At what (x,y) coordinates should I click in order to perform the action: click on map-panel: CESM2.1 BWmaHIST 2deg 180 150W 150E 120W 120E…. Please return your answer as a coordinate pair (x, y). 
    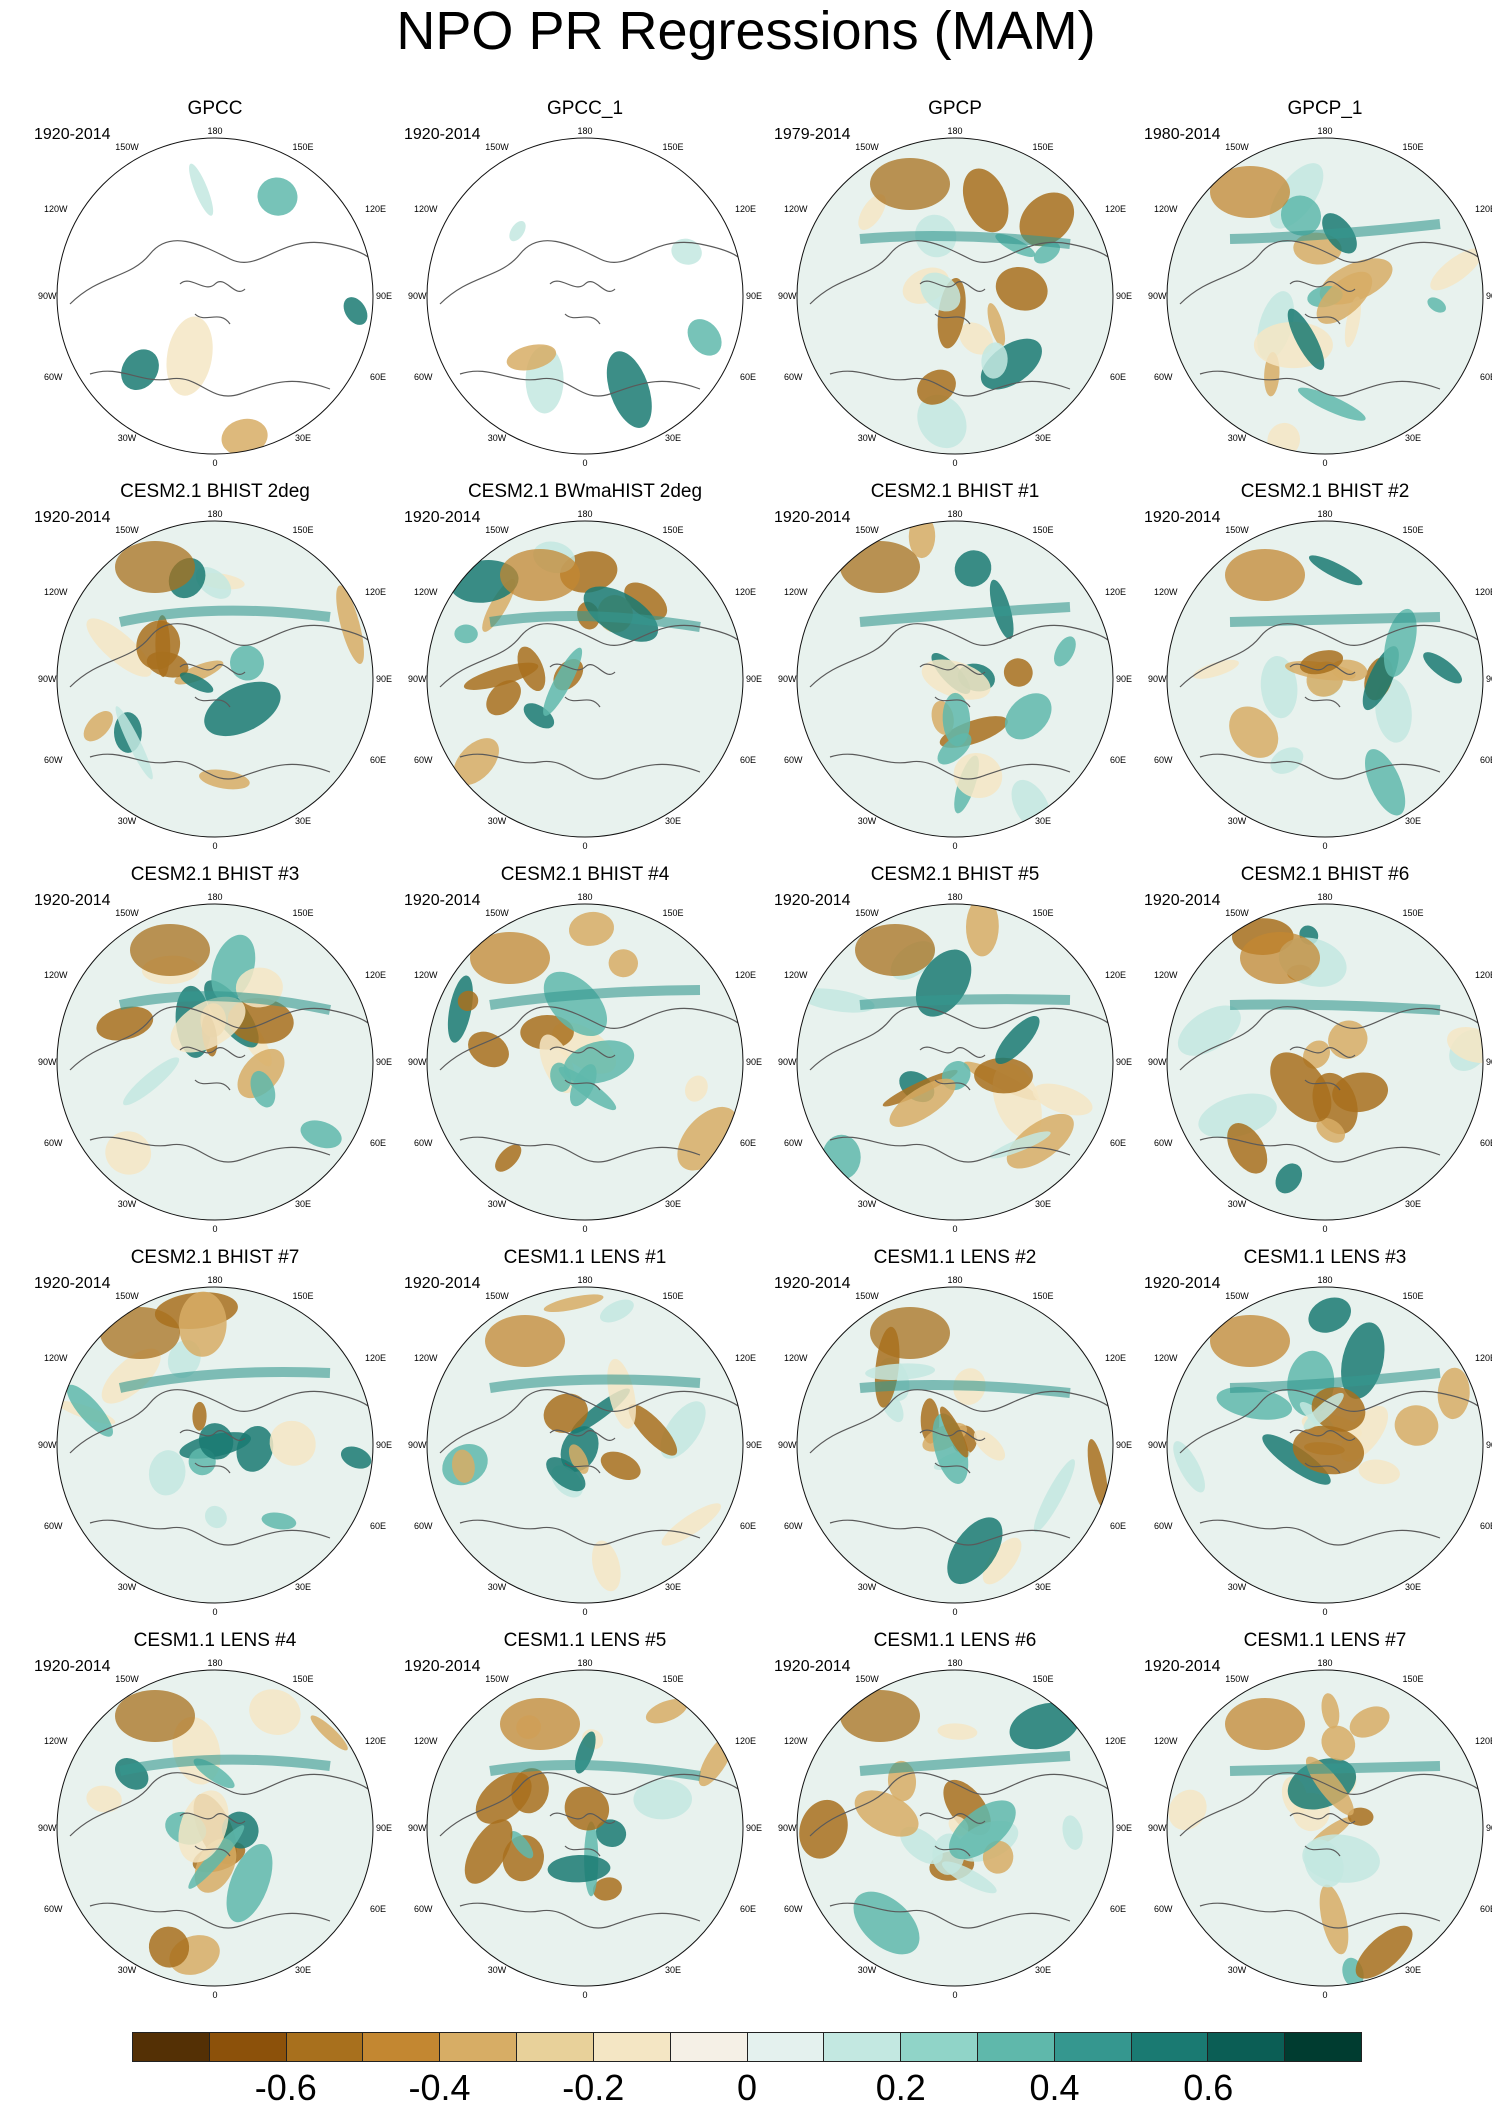
    Looking at the image, I should click on (585, 673).